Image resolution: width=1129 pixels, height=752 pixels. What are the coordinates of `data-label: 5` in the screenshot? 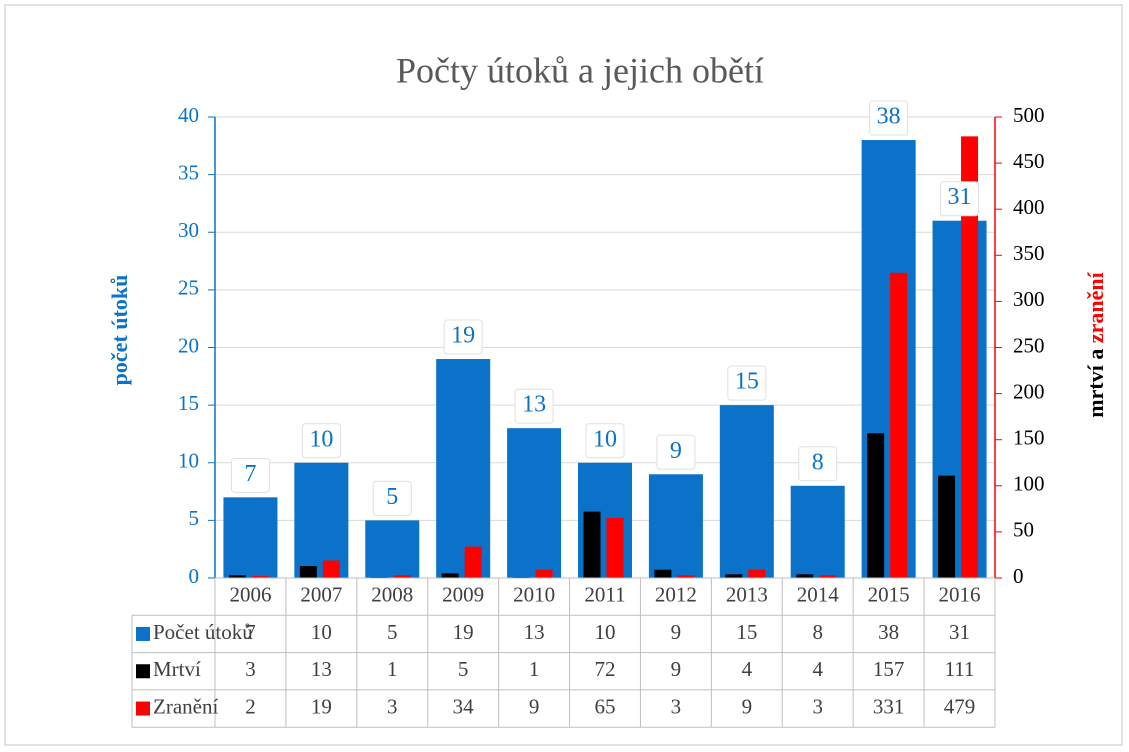 It's located at (392, 497).